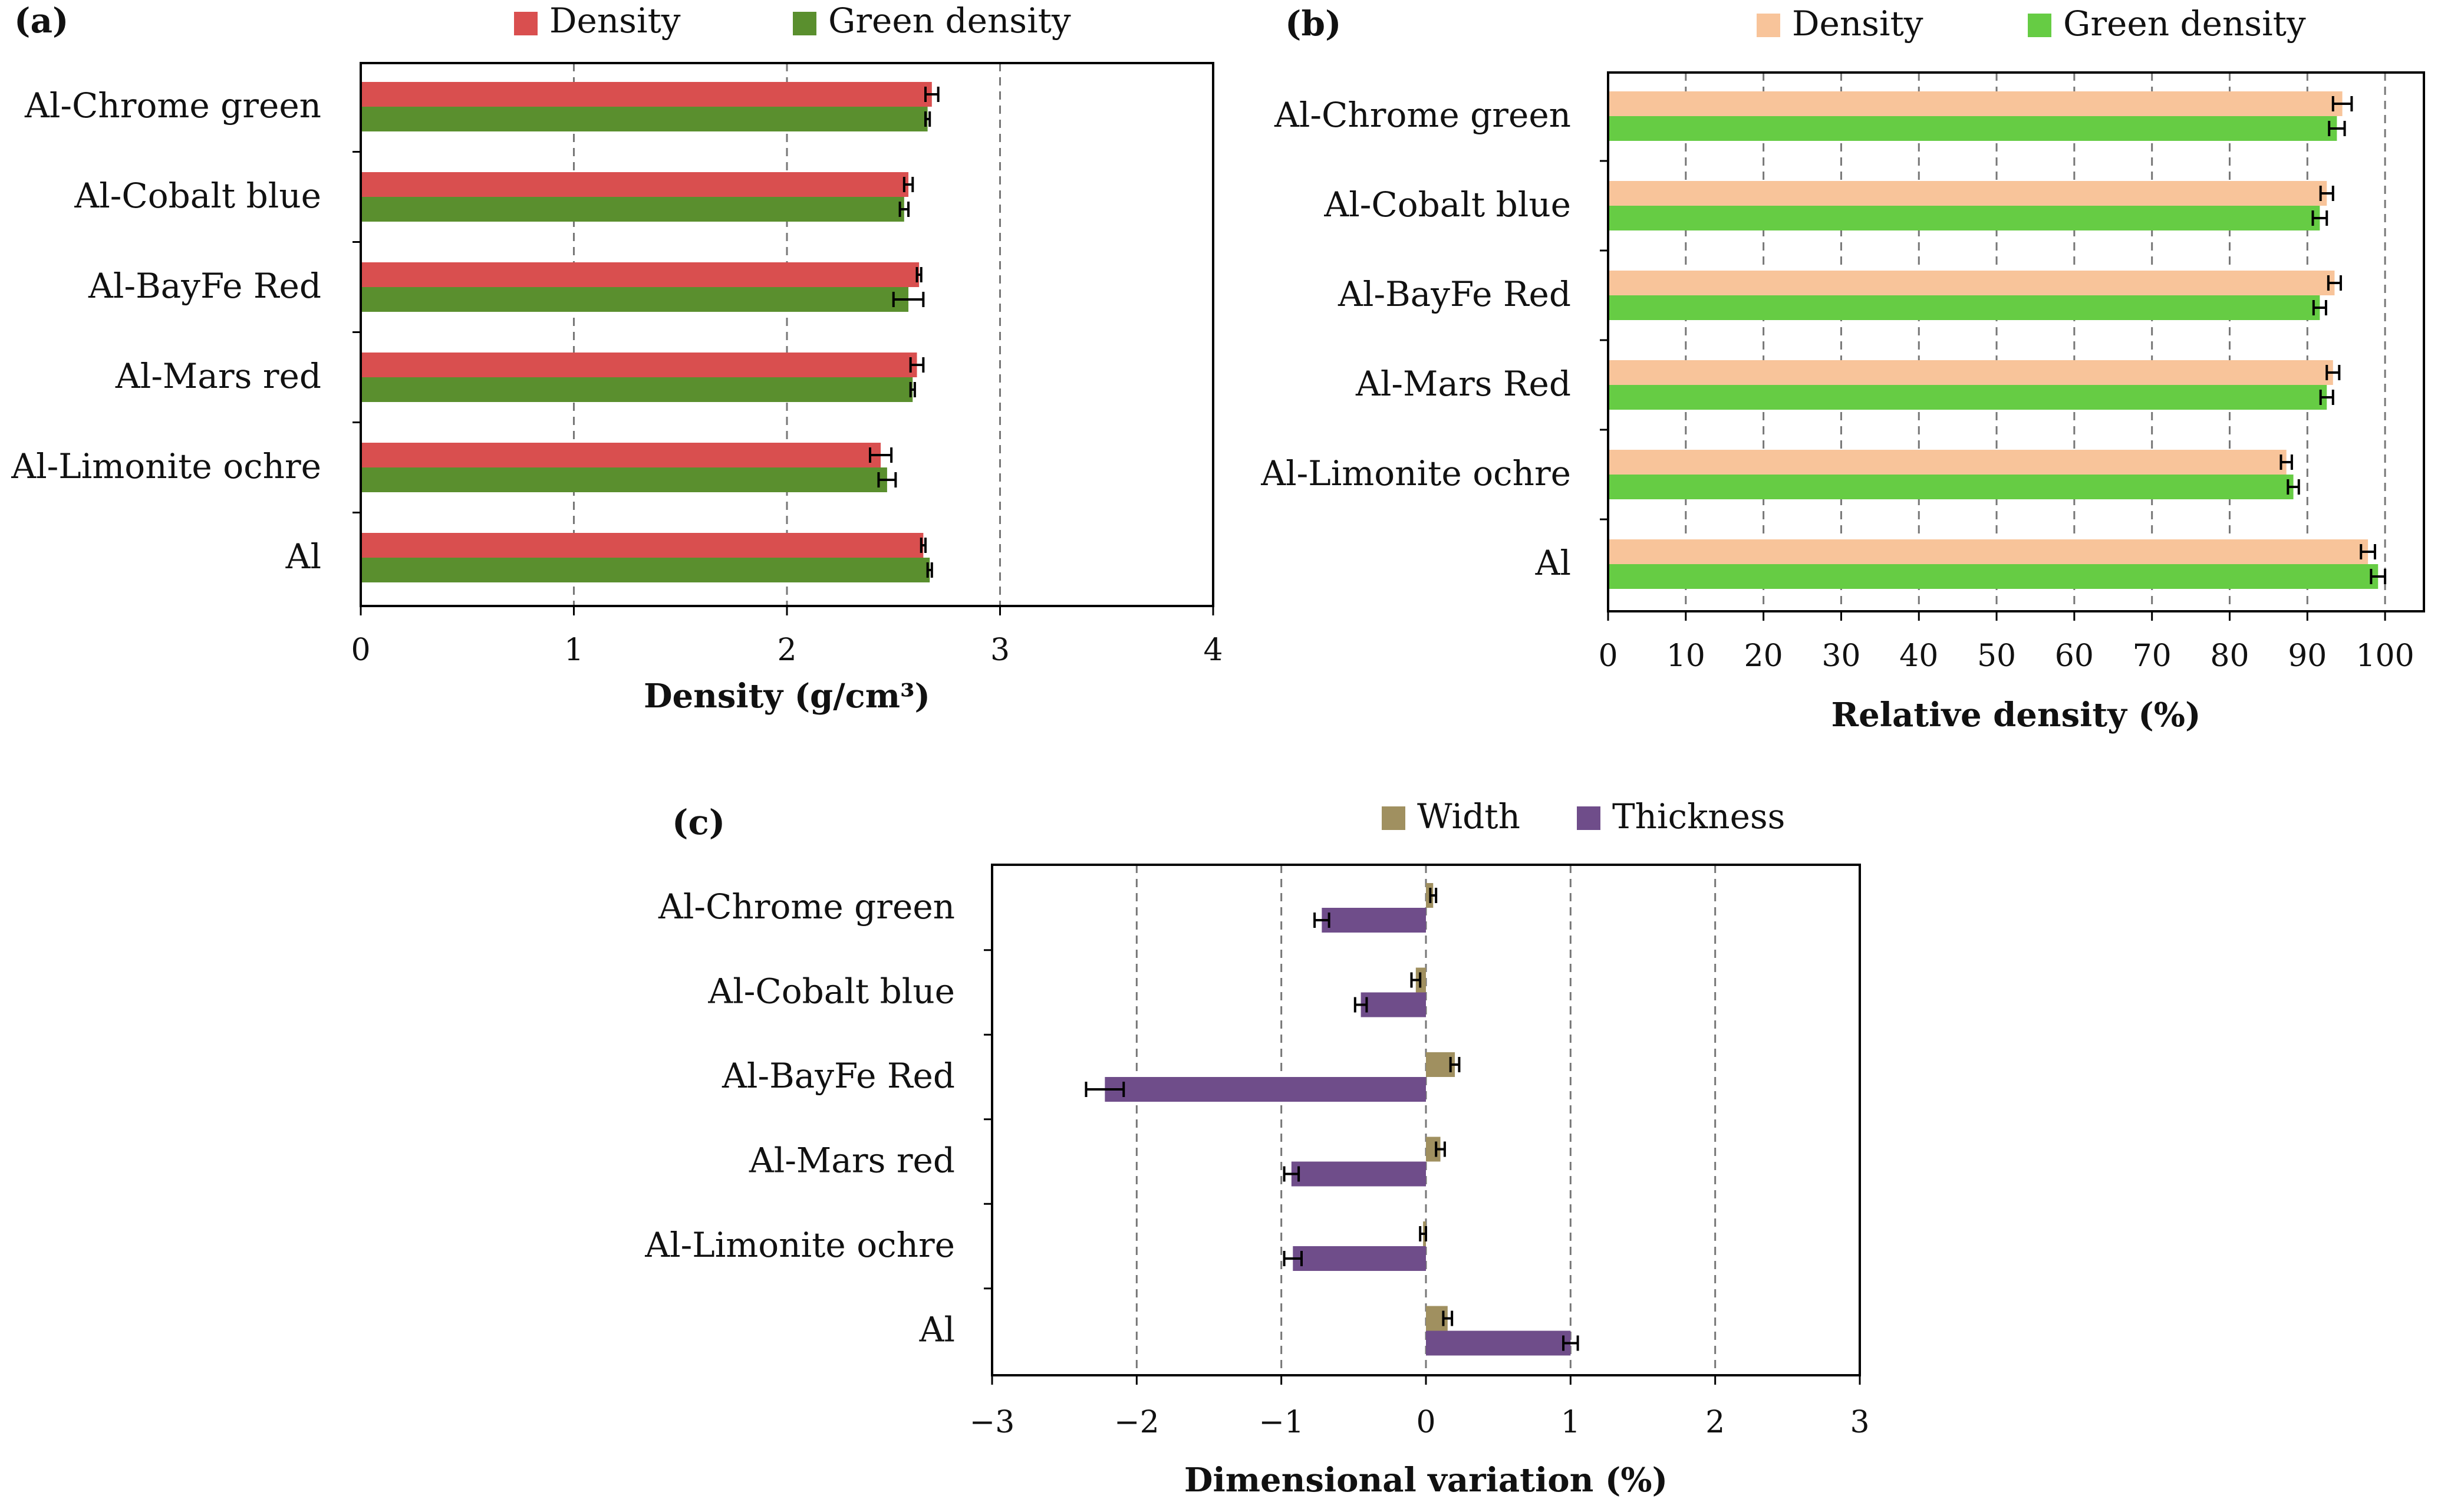 This screenshot has width=2464, height=1502. What do you see at coordinates (1857, 24) in the screenshot?
I see `legend-label-b-density: Density` at bounding box center [1857, 24].